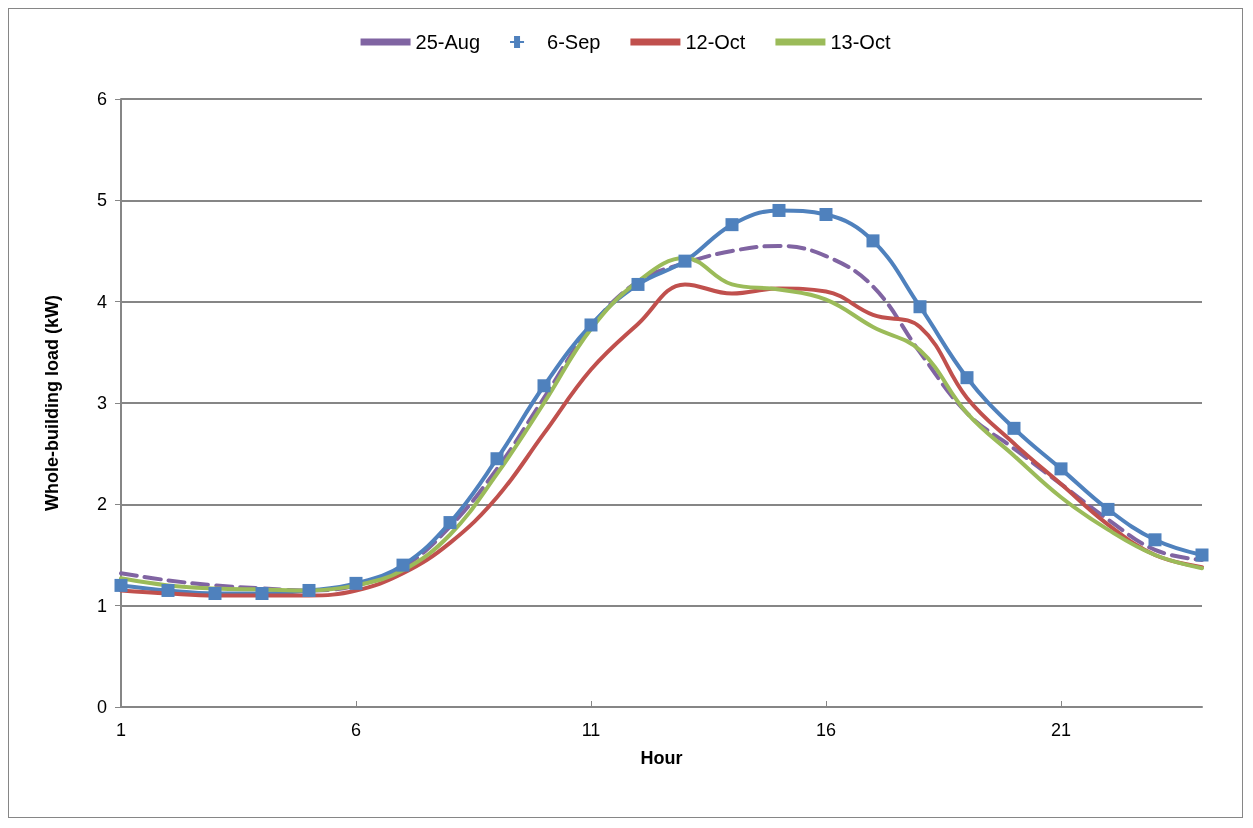  Describe the element at coordinates (448, 42) in the screenshot. I see `legend-label: 25-Aug` at that location.